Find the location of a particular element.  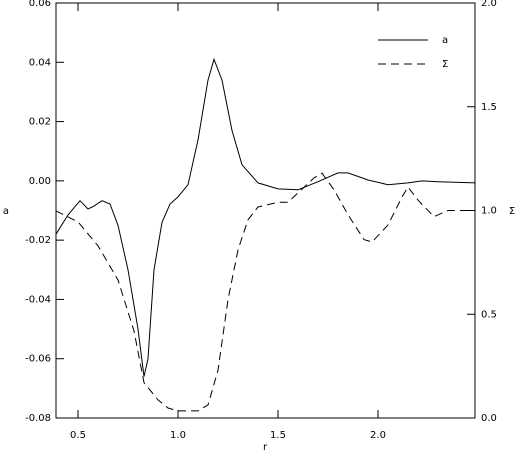

legend-label: a is located at coordinates (445, 40).